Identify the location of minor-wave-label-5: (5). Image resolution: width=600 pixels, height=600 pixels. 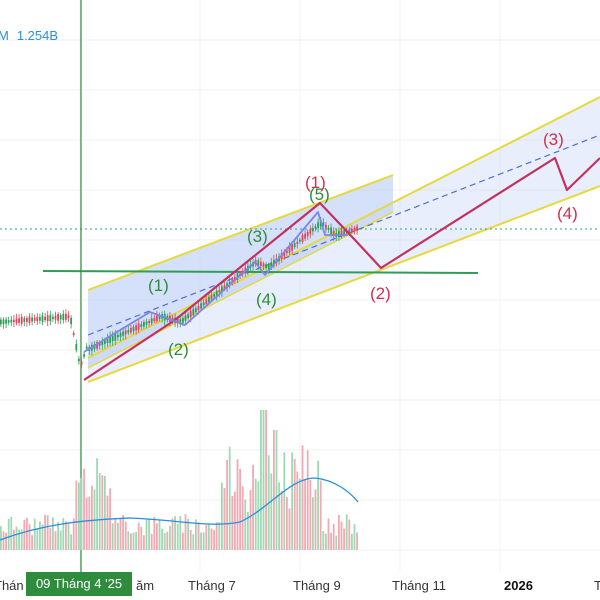
(319, 194).